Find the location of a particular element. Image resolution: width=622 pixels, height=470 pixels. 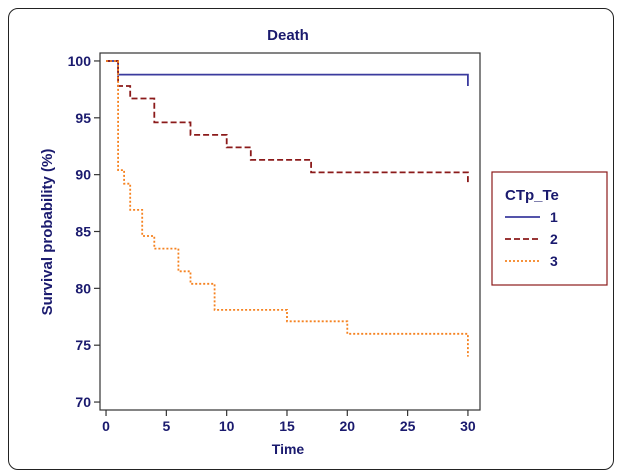

y-tick-label: 80 is located at coordinates (83, 288).